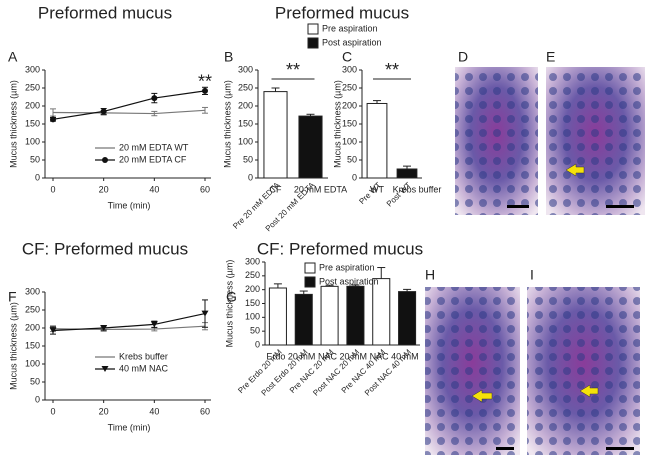  Describe the element at coordinates (143, 356) in the screenshot. I see `legend-label: Krebs buffer` at that location.